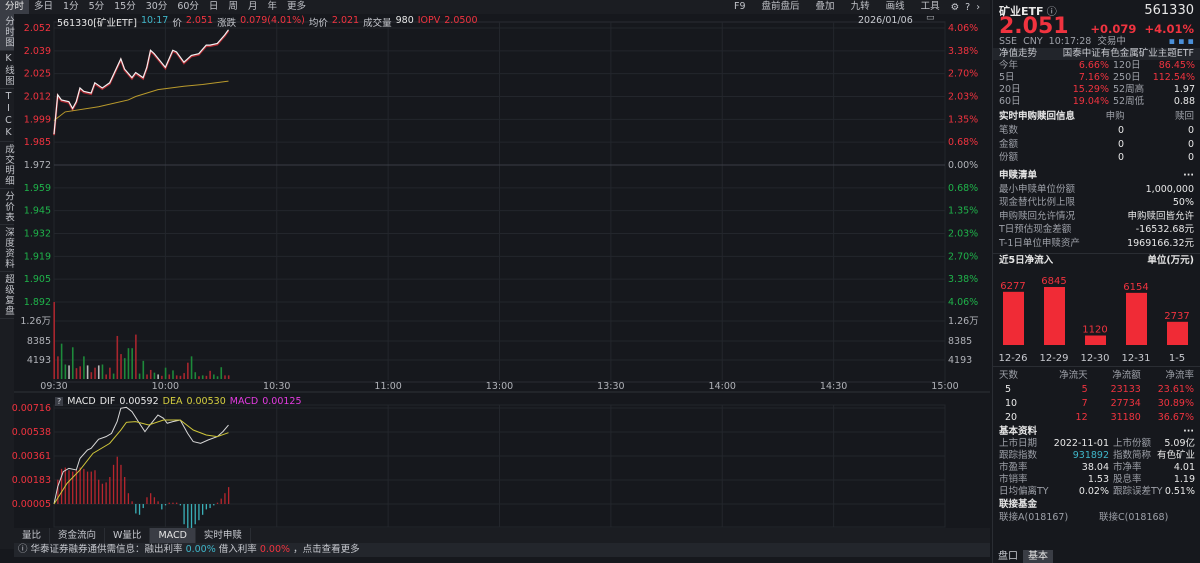  What do you see at coordinates (1134, 517) in the screenshot?
I see `linked-fund-c: 联接C(018168)` at bounding box center [1134, 517].